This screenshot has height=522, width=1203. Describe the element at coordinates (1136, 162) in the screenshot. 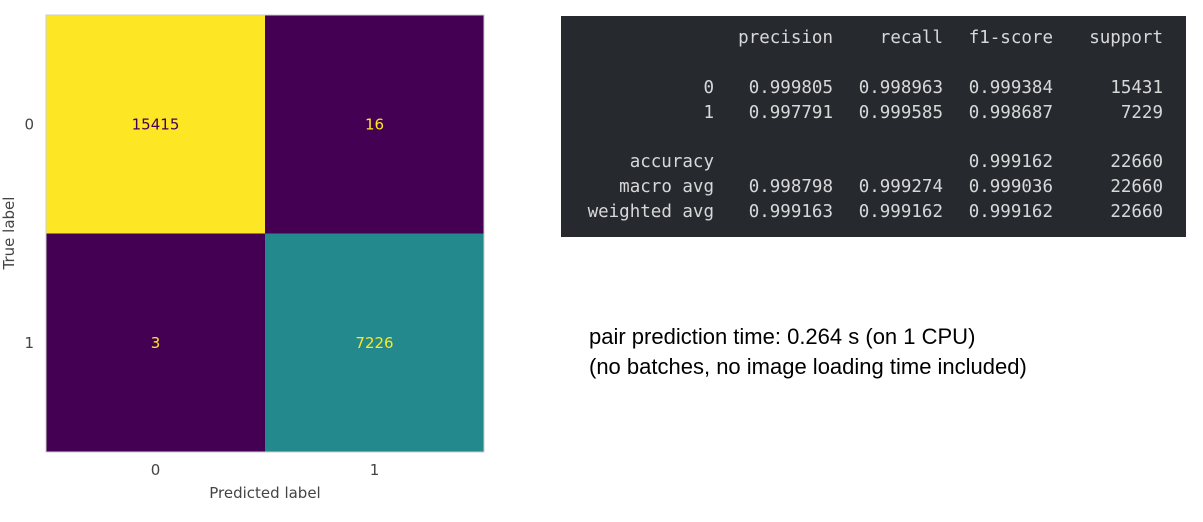

I see `report-row-2-support: 22660` at that location.